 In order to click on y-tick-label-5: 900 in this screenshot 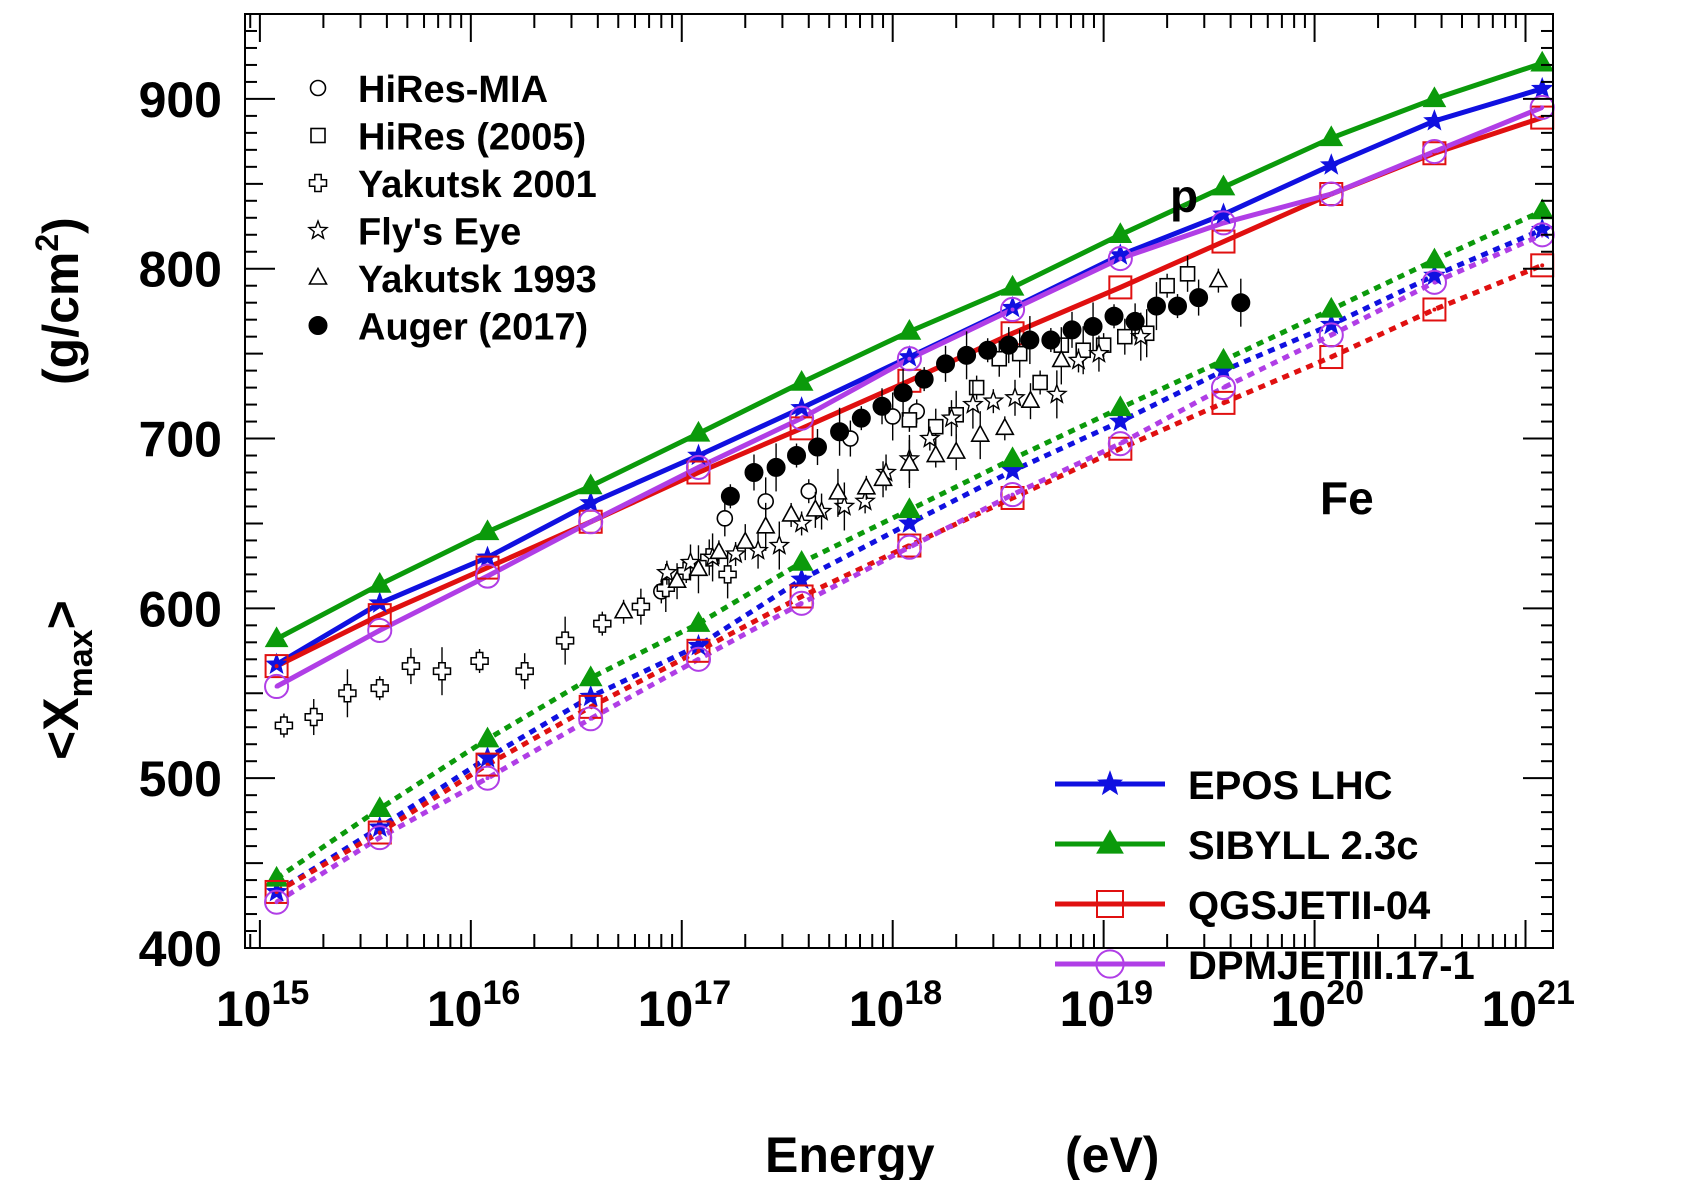, I will do `click(180, 100)`.